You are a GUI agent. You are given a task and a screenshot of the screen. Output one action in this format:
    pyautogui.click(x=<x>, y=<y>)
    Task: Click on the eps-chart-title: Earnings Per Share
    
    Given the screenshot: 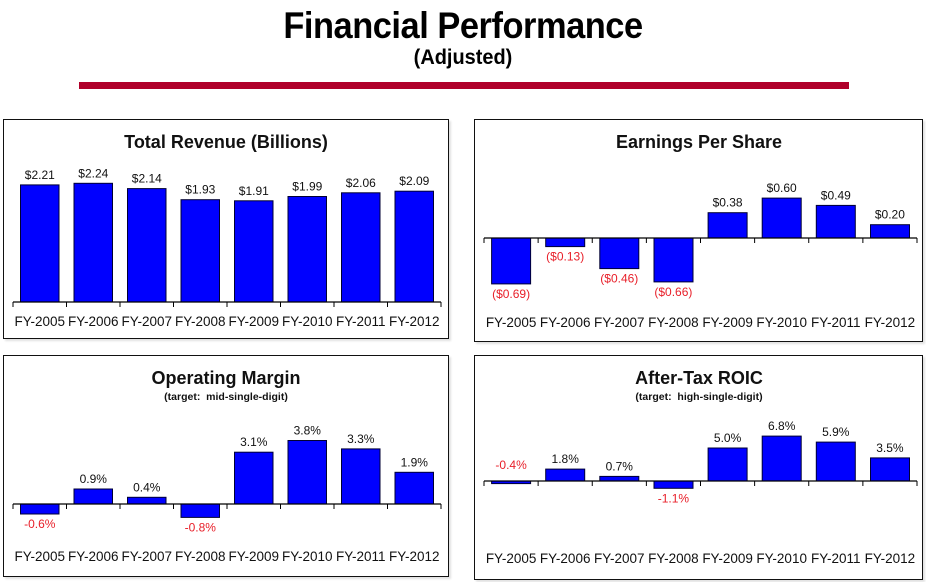 What is the action you would take?
    pyautogui.click(x=699, y=142)
    